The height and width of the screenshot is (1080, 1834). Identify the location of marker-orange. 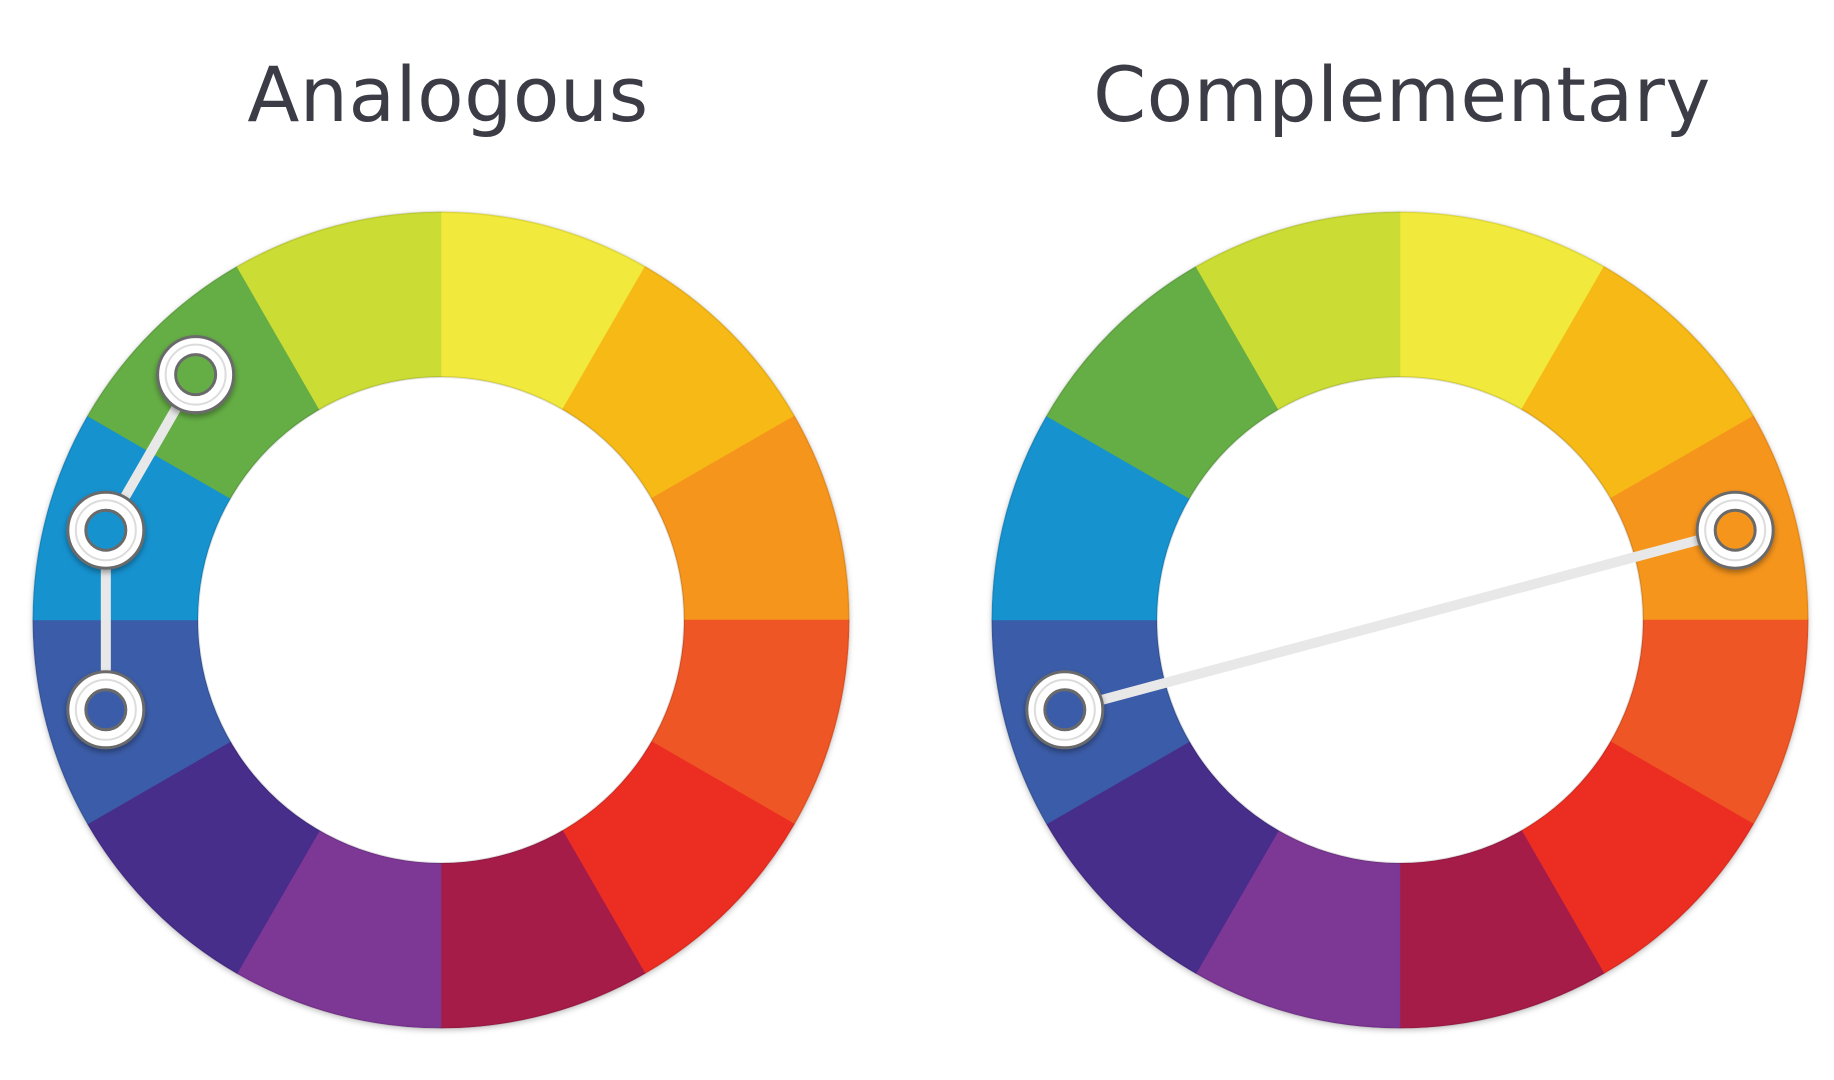
(1735, 530).